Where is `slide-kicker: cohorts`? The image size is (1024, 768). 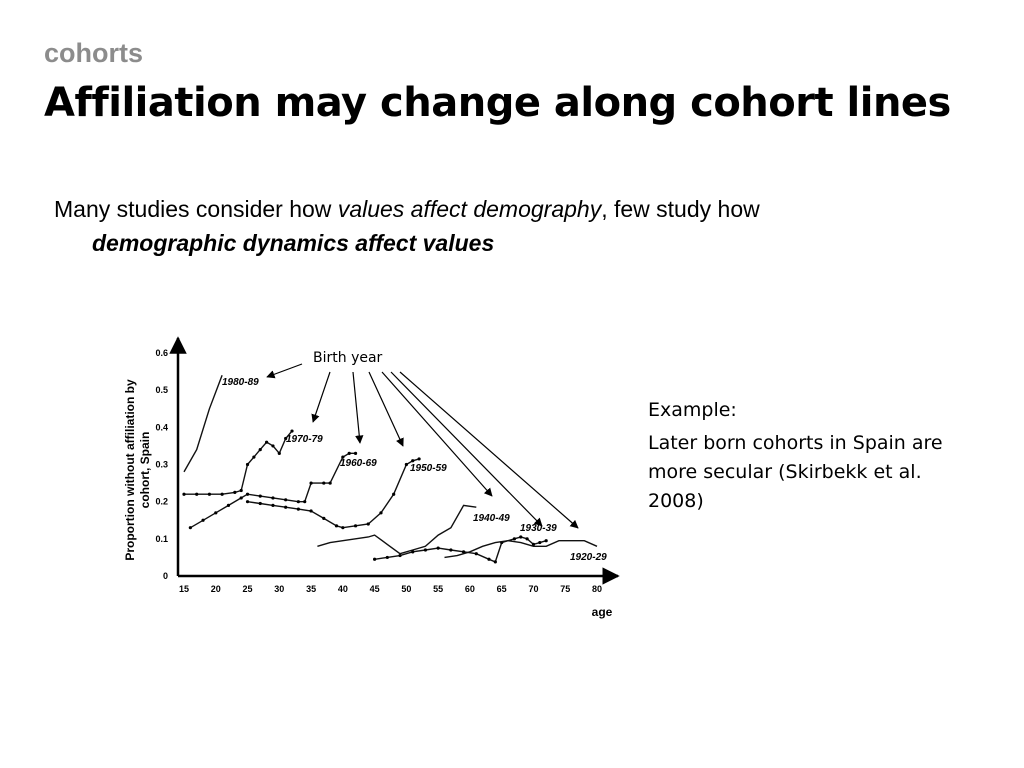
slide-kicker: cohorts is located at coordinates (94, 53).